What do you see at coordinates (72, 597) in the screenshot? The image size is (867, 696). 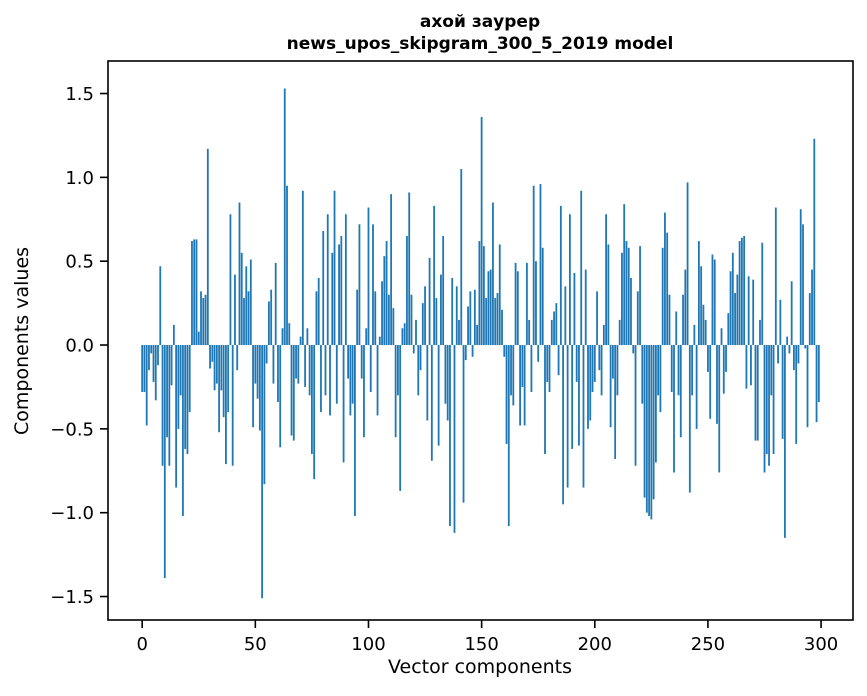 I see `y-tick-label: −1.5` at bounding box center [72, 597].